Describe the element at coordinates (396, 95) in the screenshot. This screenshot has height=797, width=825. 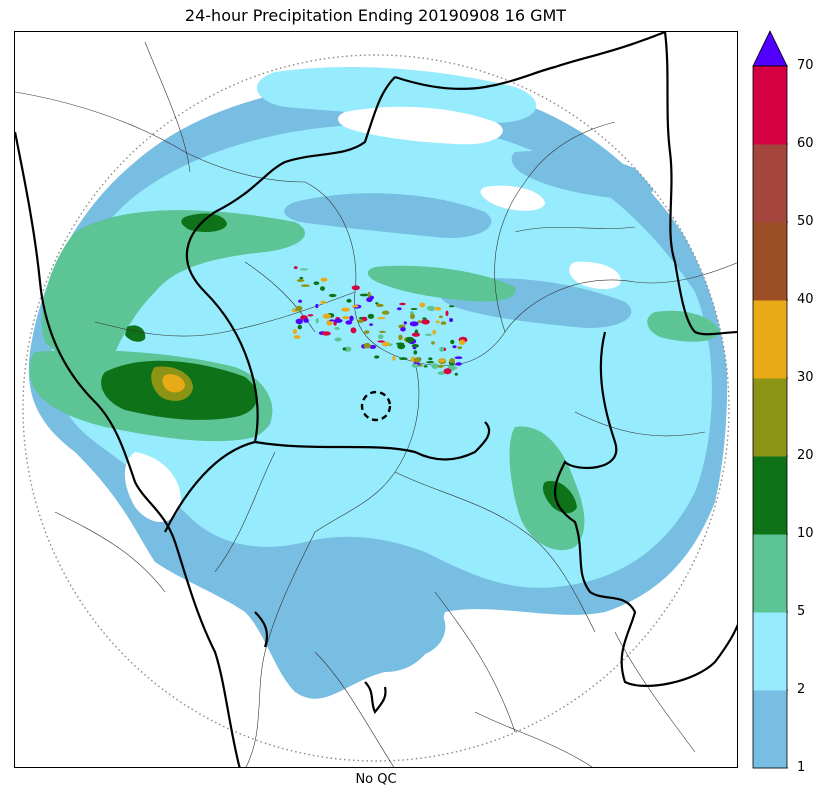
I see `precip-2-5-streak` at that location.